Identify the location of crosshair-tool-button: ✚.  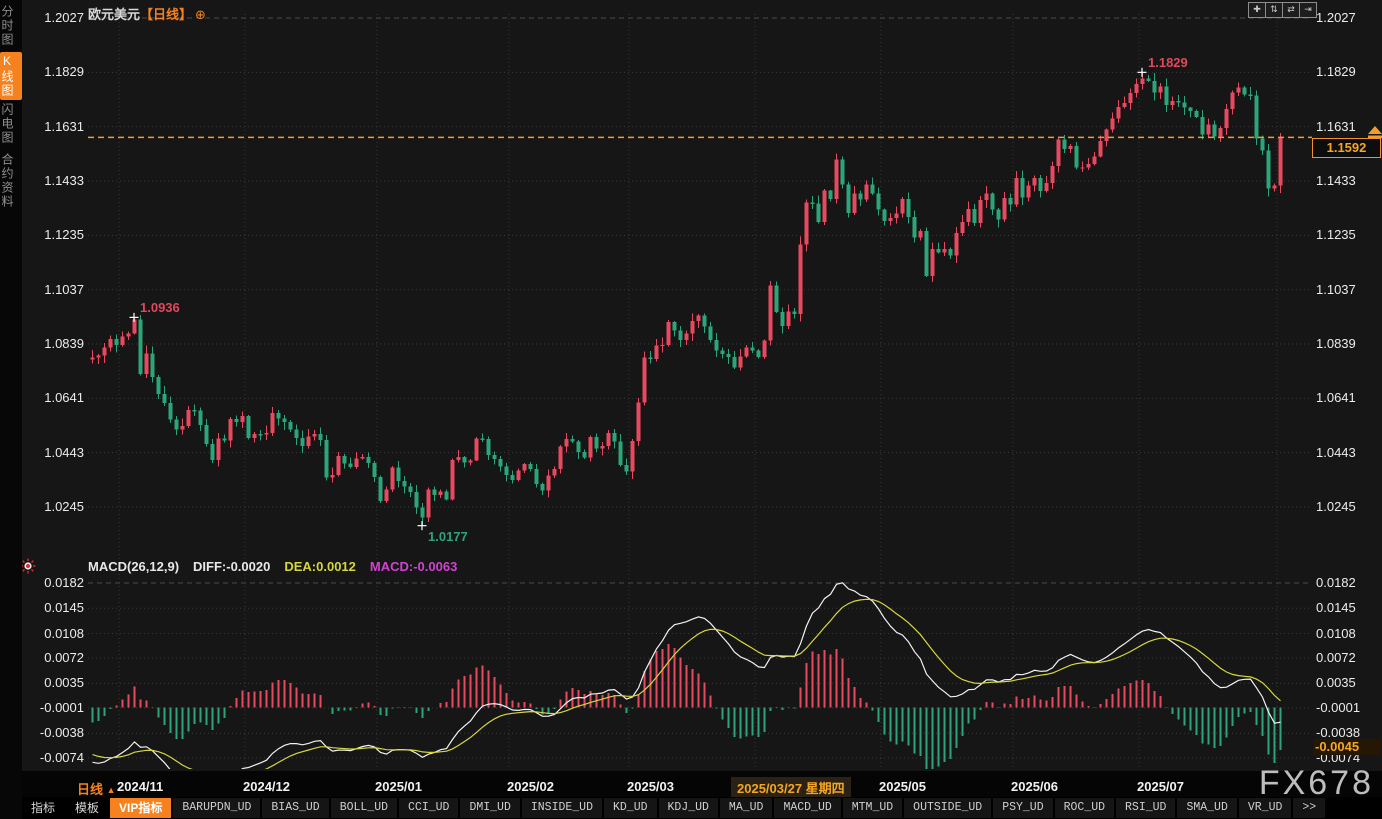
(1257, 10).